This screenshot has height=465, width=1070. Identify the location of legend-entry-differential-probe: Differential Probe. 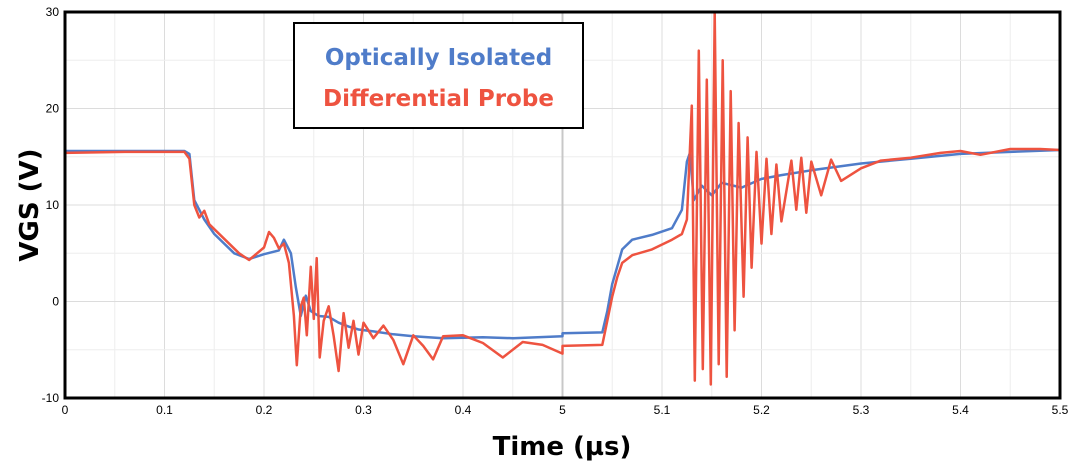
(438, 99).